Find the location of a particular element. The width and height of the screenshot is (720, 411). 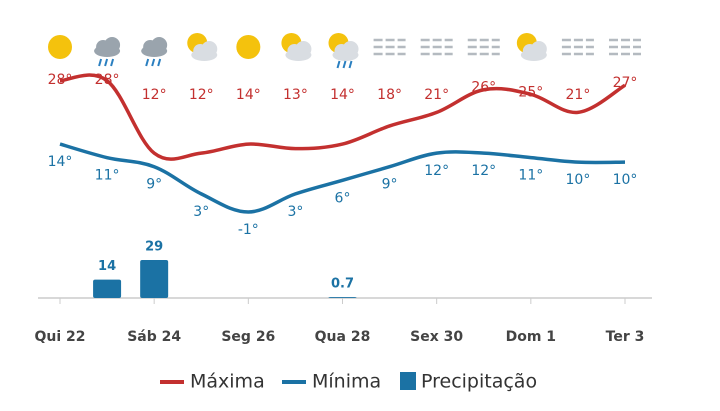

x-tick-label: Dom 1 is located at coordinates (531, 337).